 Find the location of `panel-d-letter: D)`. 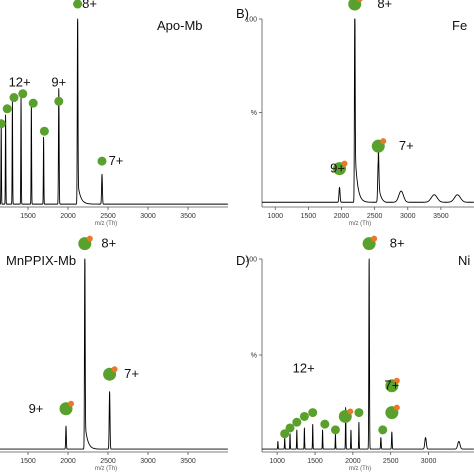

panel-d-letter: D) is located at coordinates (243, 260).